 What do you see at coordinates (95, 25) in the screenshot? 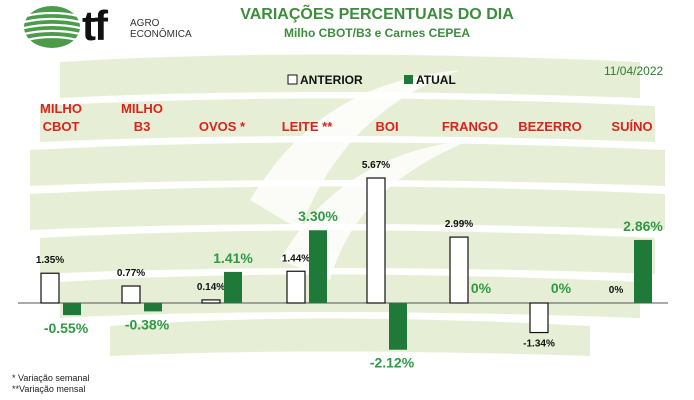
I see `logo-mark: tf` at bounding box center [95, 25].